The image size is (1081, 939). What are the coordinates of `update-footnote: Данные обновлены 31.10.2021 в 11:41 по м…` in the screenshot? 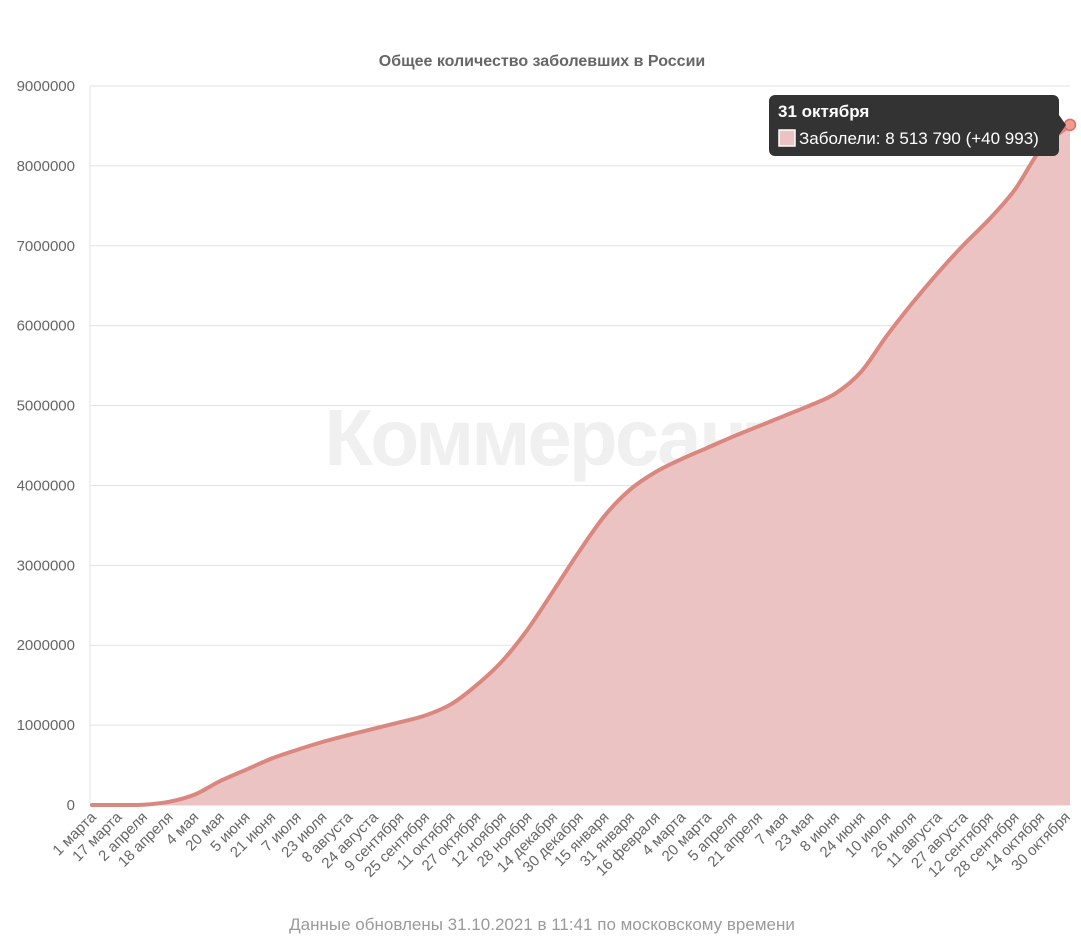 It's located at (542, 924).